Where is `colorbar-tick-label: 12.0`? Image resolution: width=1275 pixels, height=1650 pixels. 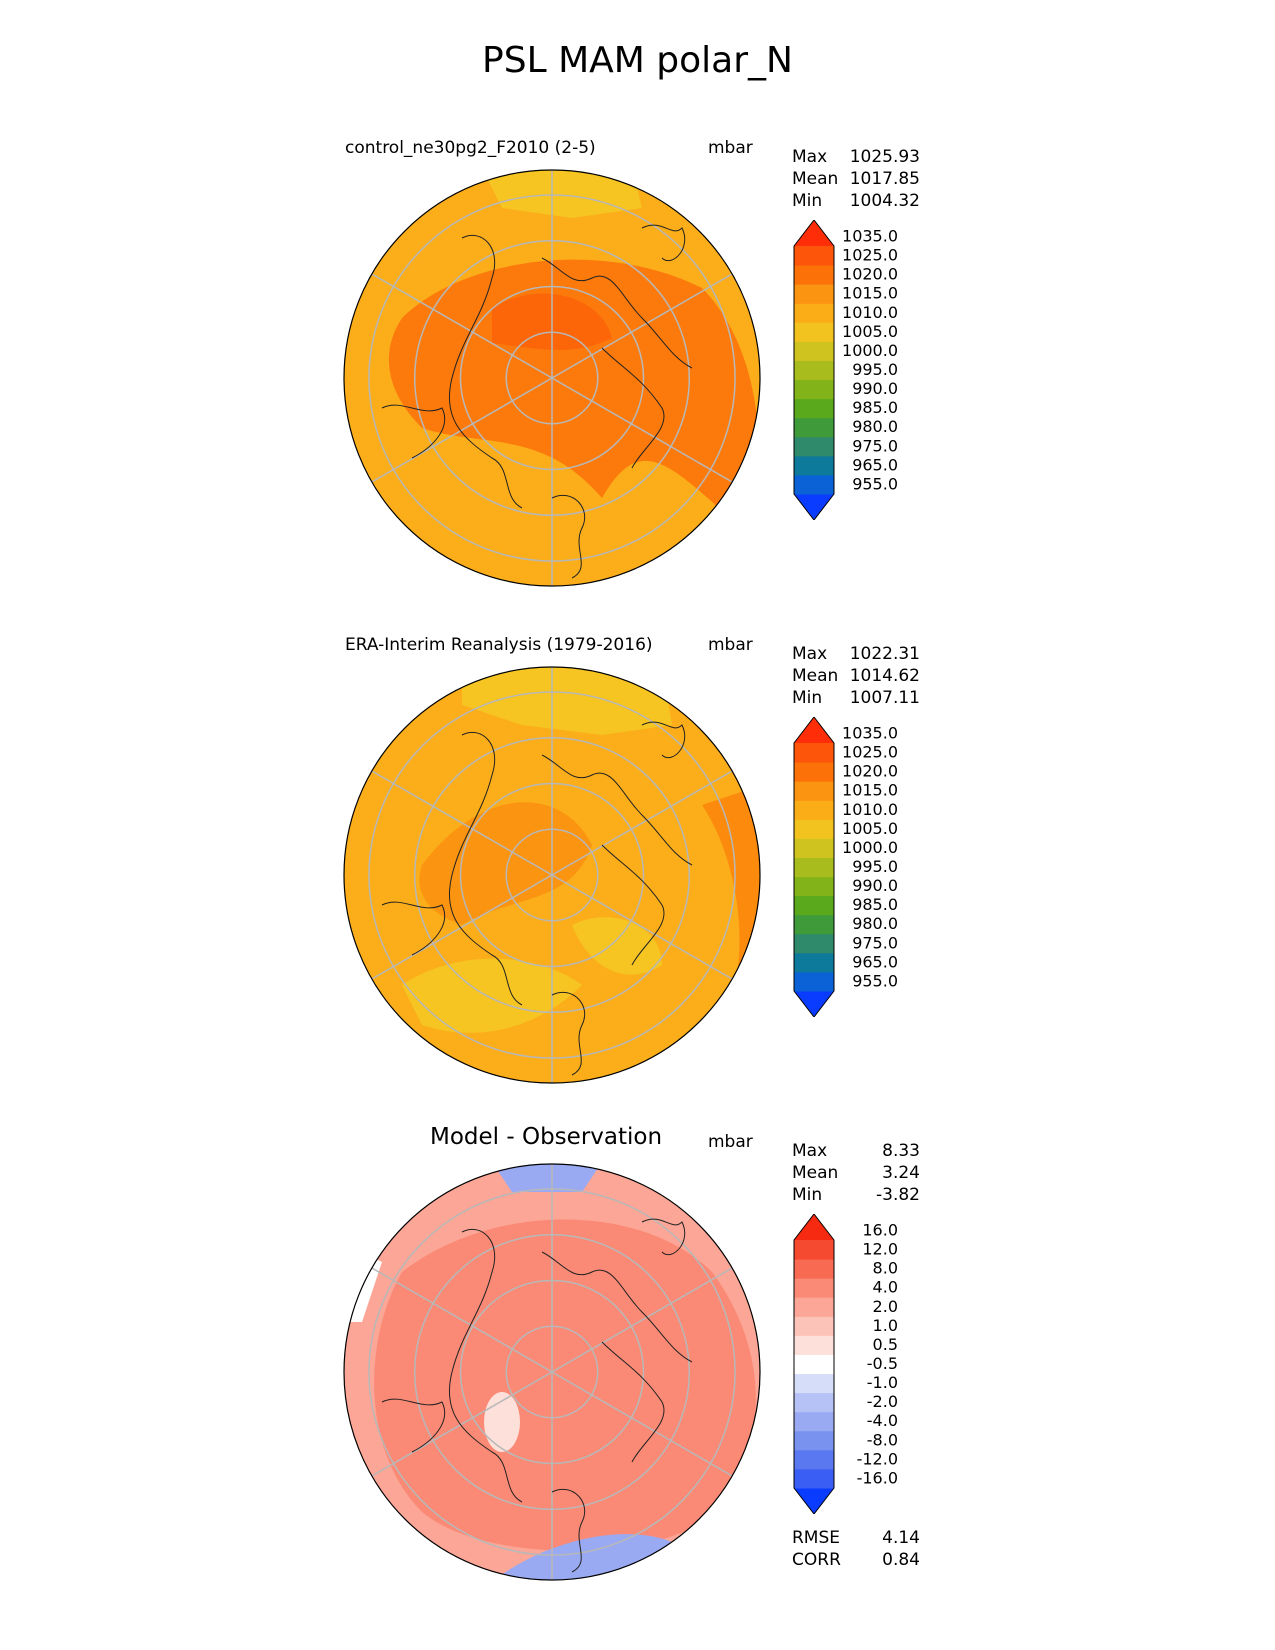
colorbar-tick-label: 12.0 is located at coordinates (880, 1249).